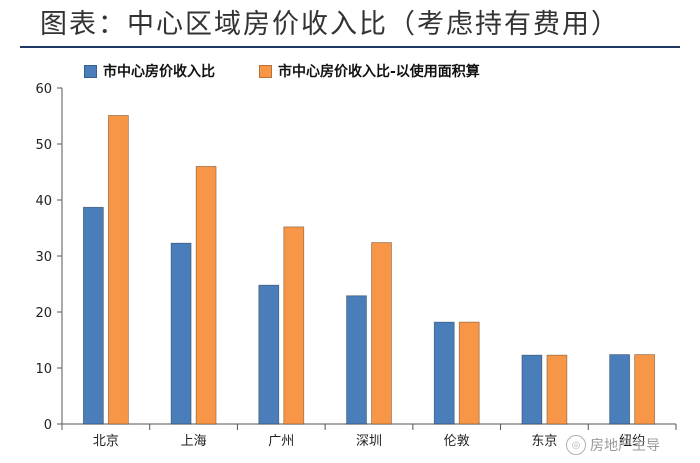 The height and width of the screenshot is (463, 700). What do you see at coordinates (457, 441) in the screenshot?
I see `x-category-label: 伦敦` at bounding box center [457, 441].